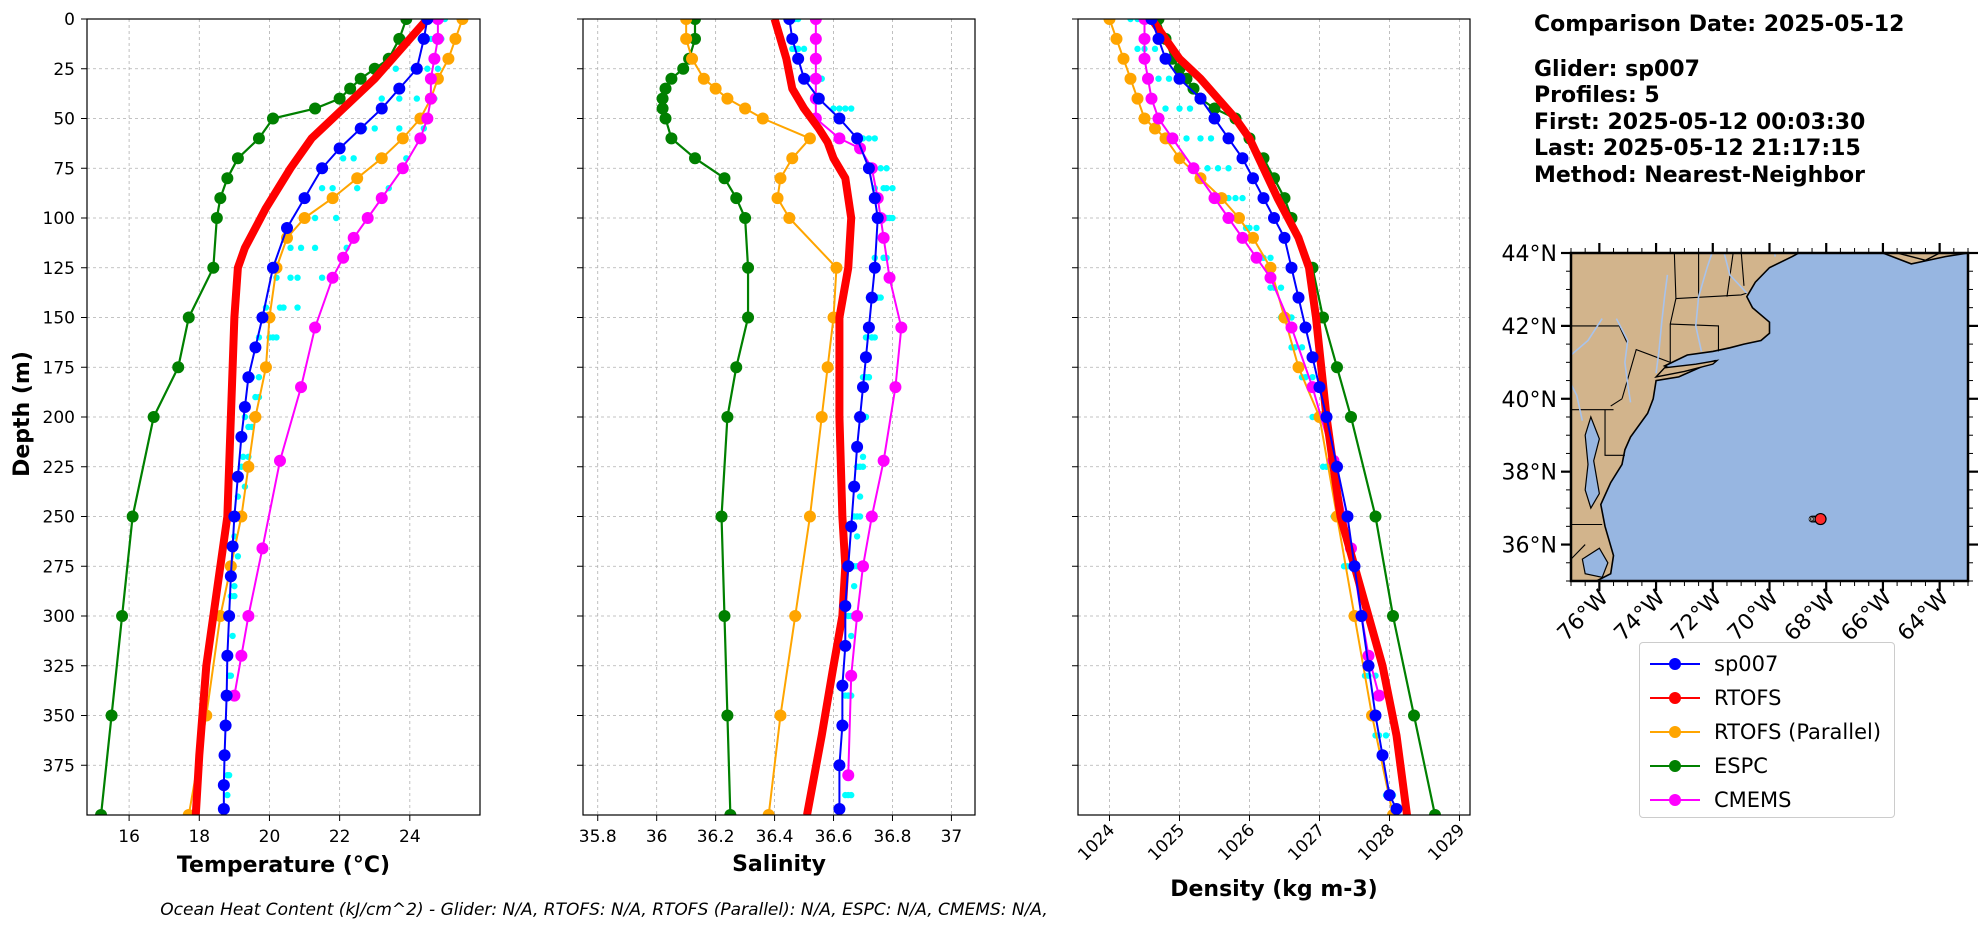 This screenshot has height=934, width=1980. What do you see at coordinates (1696, 615) in the screenshot?
I see `lon-tick-label: 72°W` at bounding box center [1696, 615].